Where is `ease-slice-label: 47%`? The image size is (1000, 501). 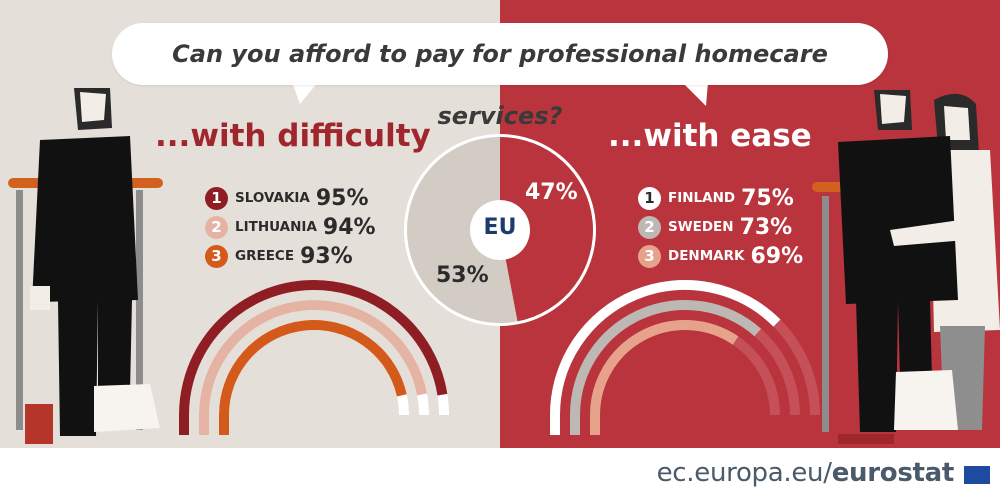
ease-slice-label: 47% is located at coordinates (551, 192).